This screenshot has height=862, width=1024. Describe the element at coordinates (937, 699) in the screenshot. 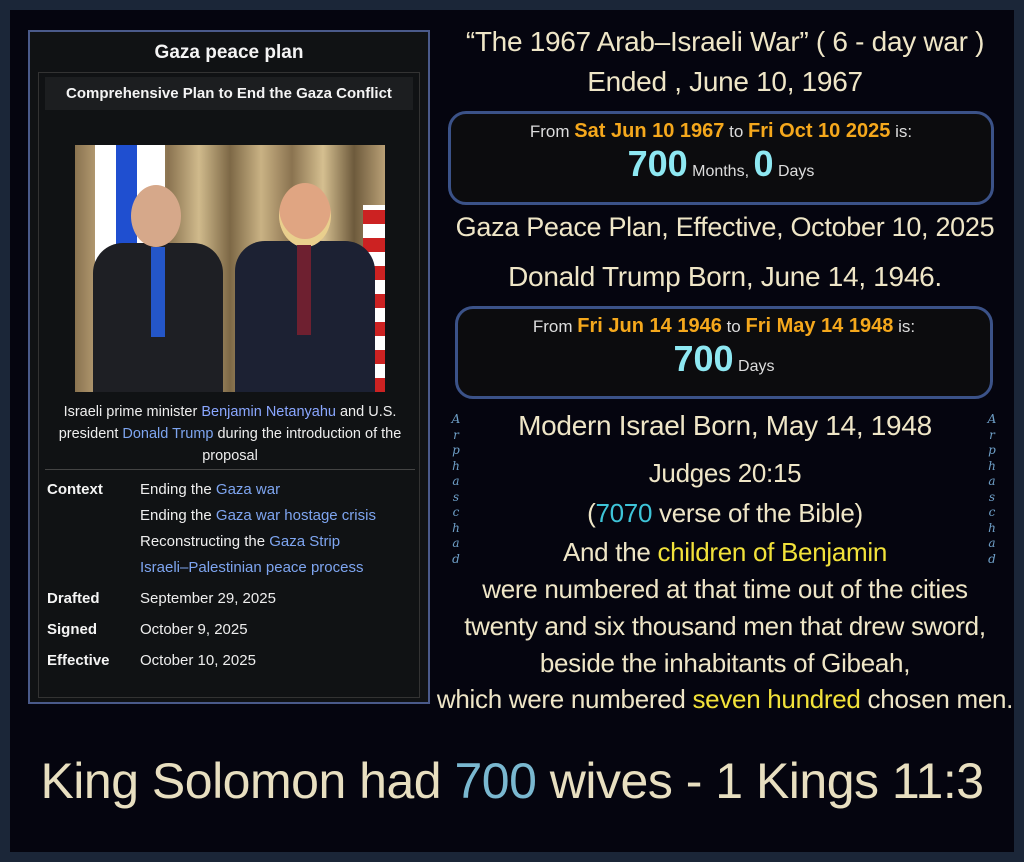

I see `text: chosen men.` at that location.